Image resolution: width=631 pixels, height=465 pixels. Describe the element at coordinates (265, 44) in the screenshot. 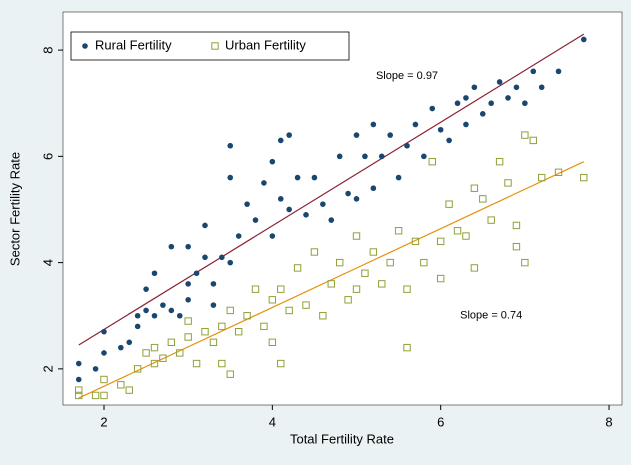

I see `legend-label: Urban Fertility` at that location.